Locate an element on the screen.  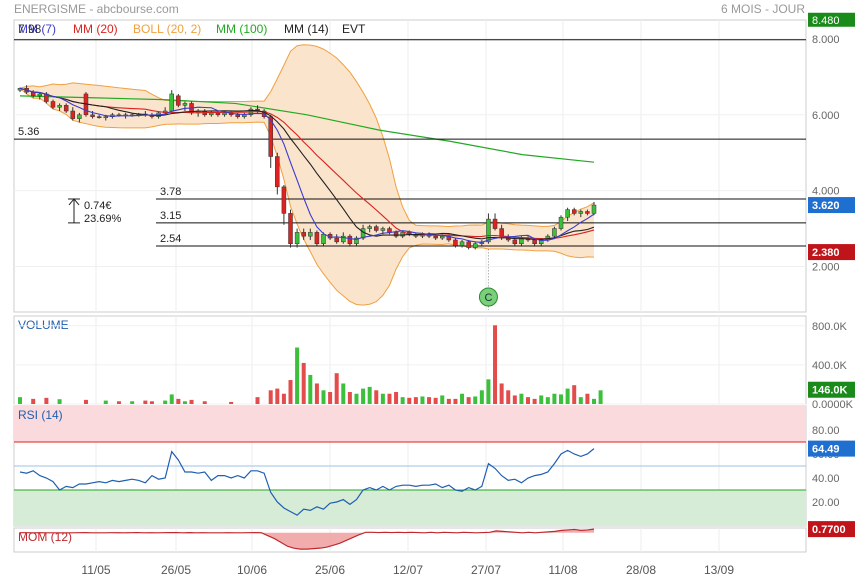
x-tick-label: 11/05 is located at coordinates (95, 570).